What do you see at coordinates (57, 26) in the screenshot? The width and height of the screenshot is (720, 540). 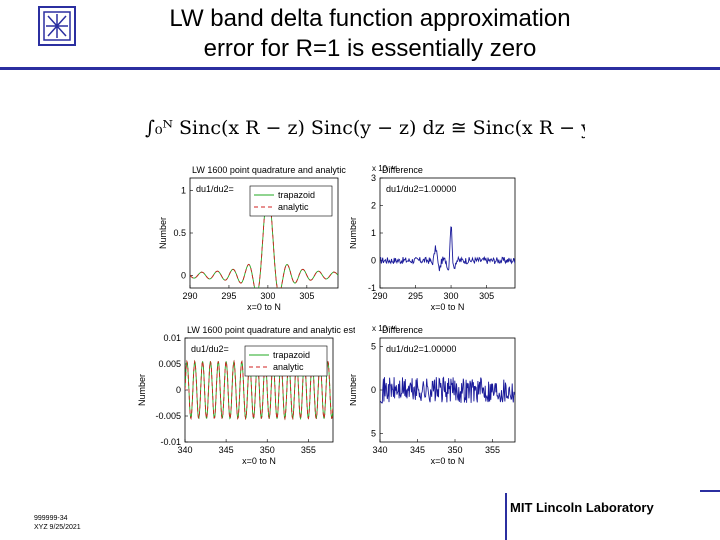 I see `lab-logo-icon` at bounding box center [57, 26].